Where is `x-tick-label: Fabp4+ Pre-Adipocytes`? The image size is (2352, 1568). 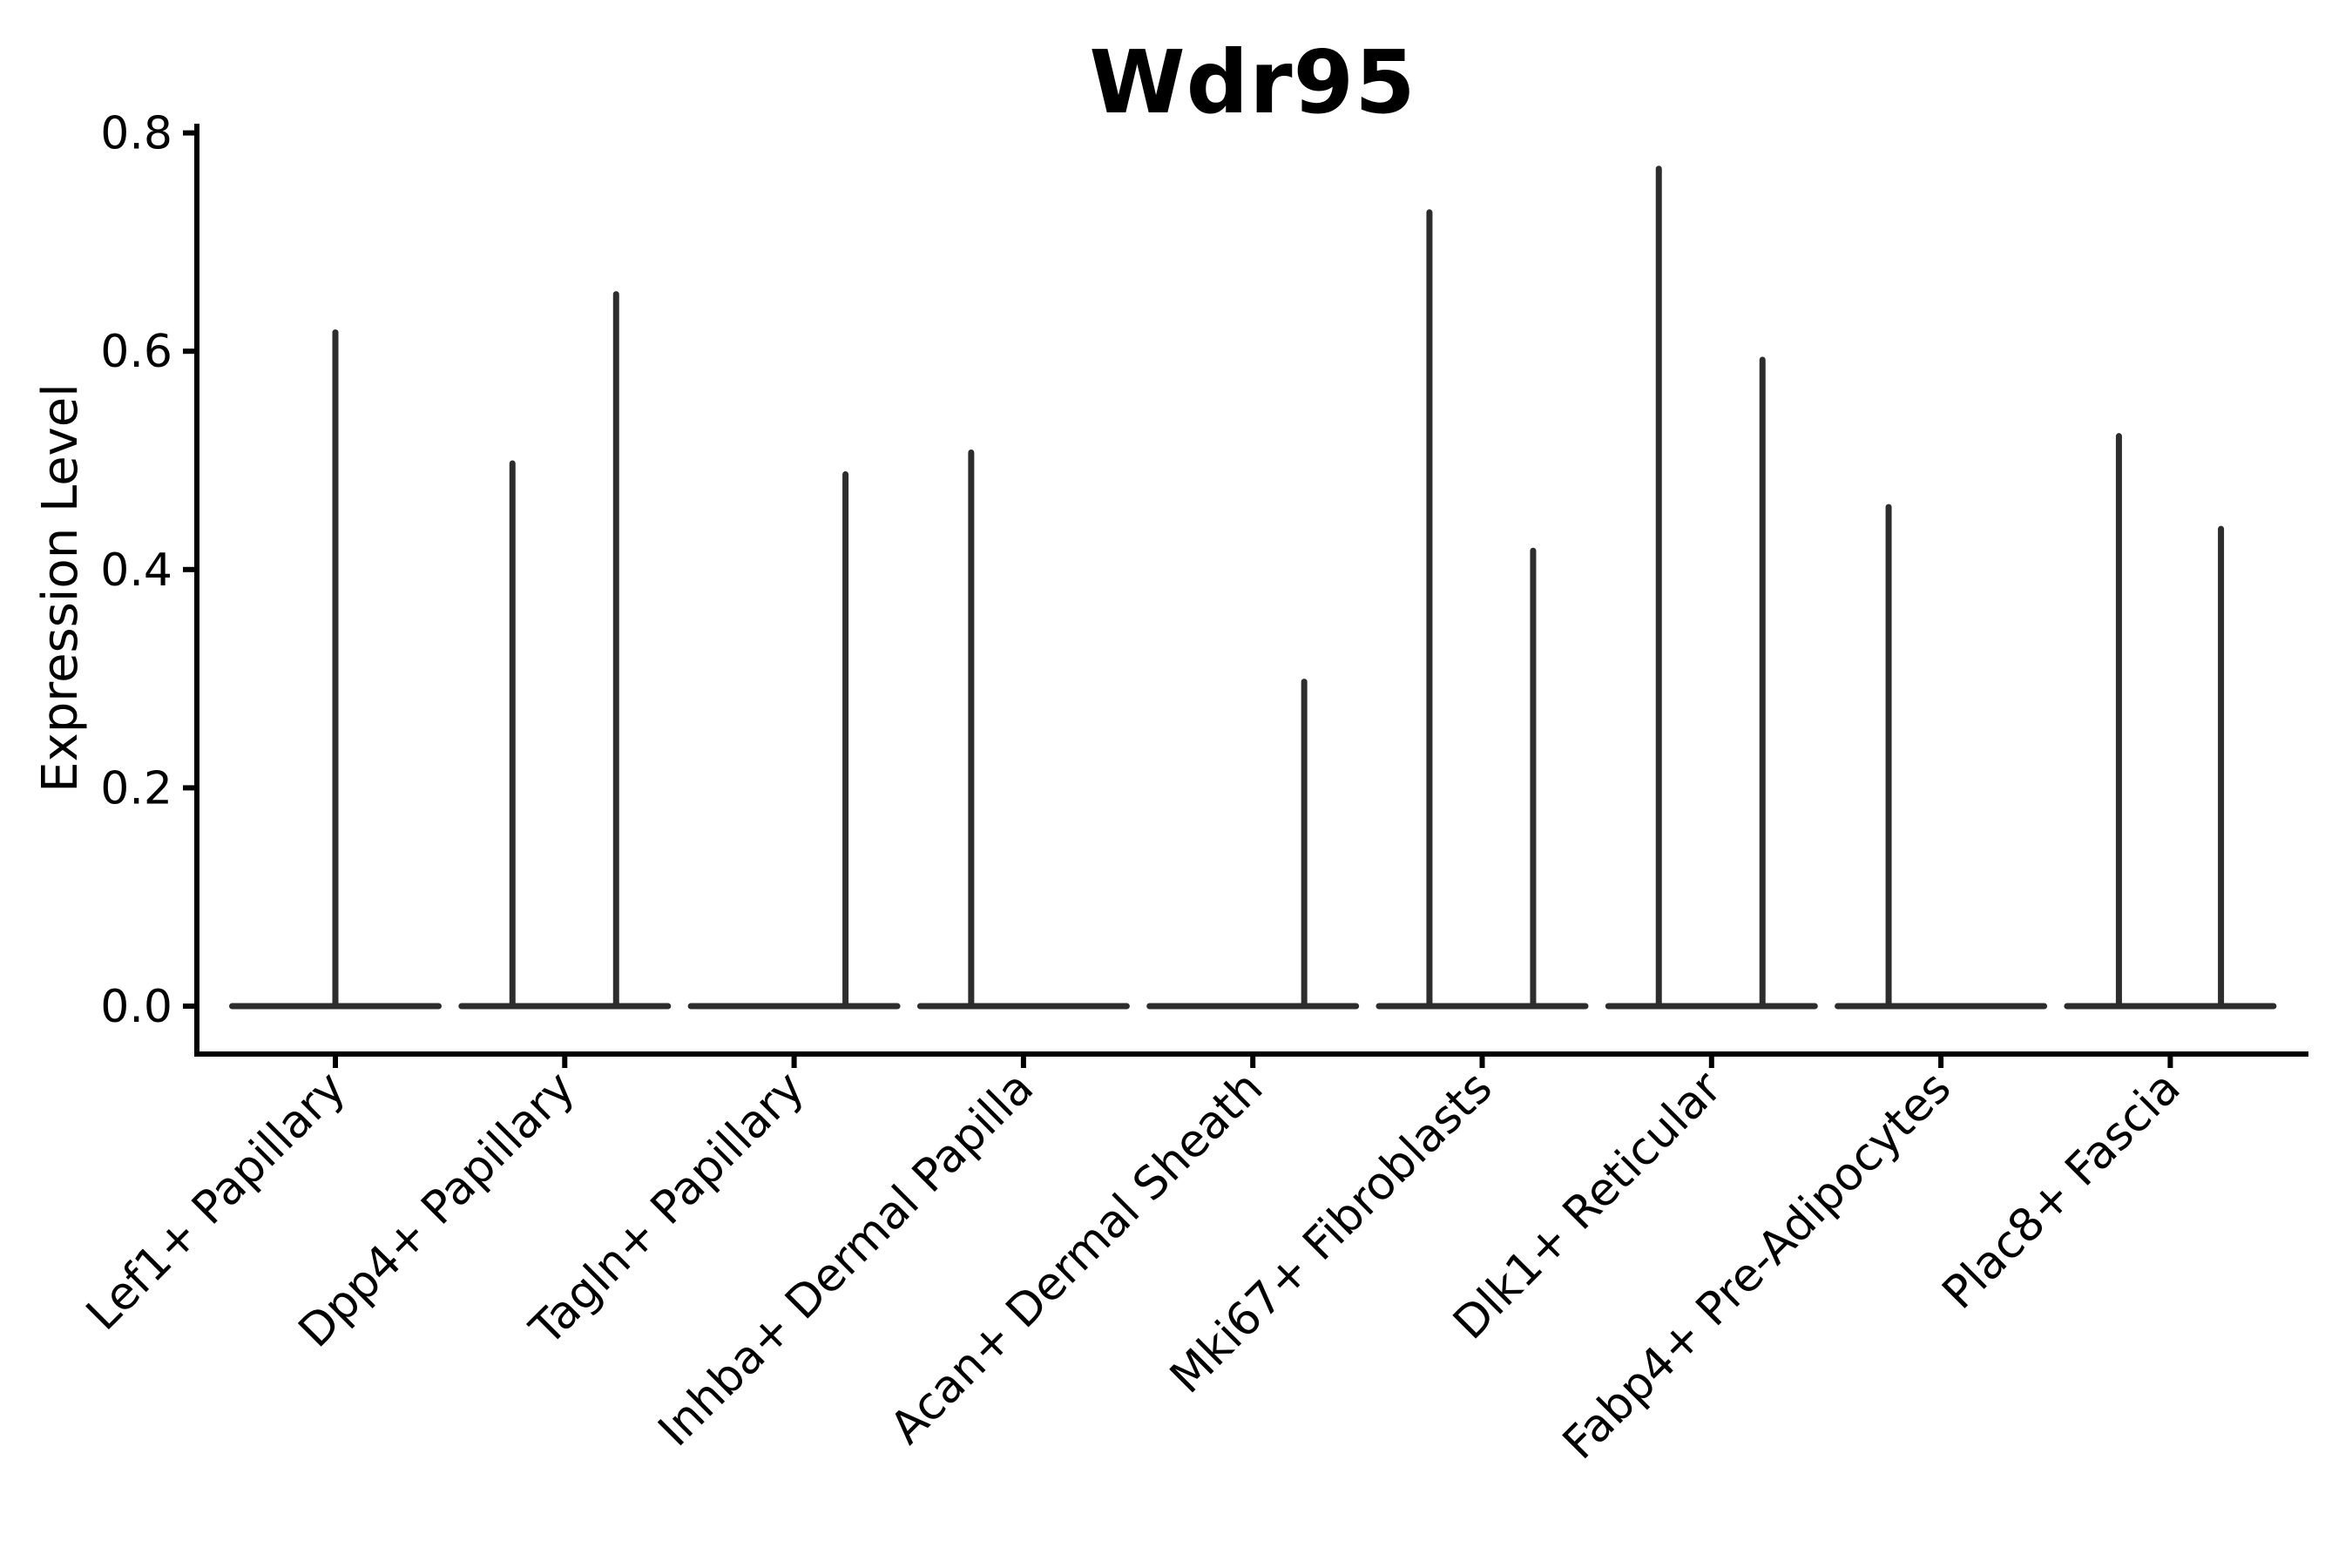 x-tick-label: Fabp4+ Pre-Adipocytes is located at coordinates (1757, 1266).